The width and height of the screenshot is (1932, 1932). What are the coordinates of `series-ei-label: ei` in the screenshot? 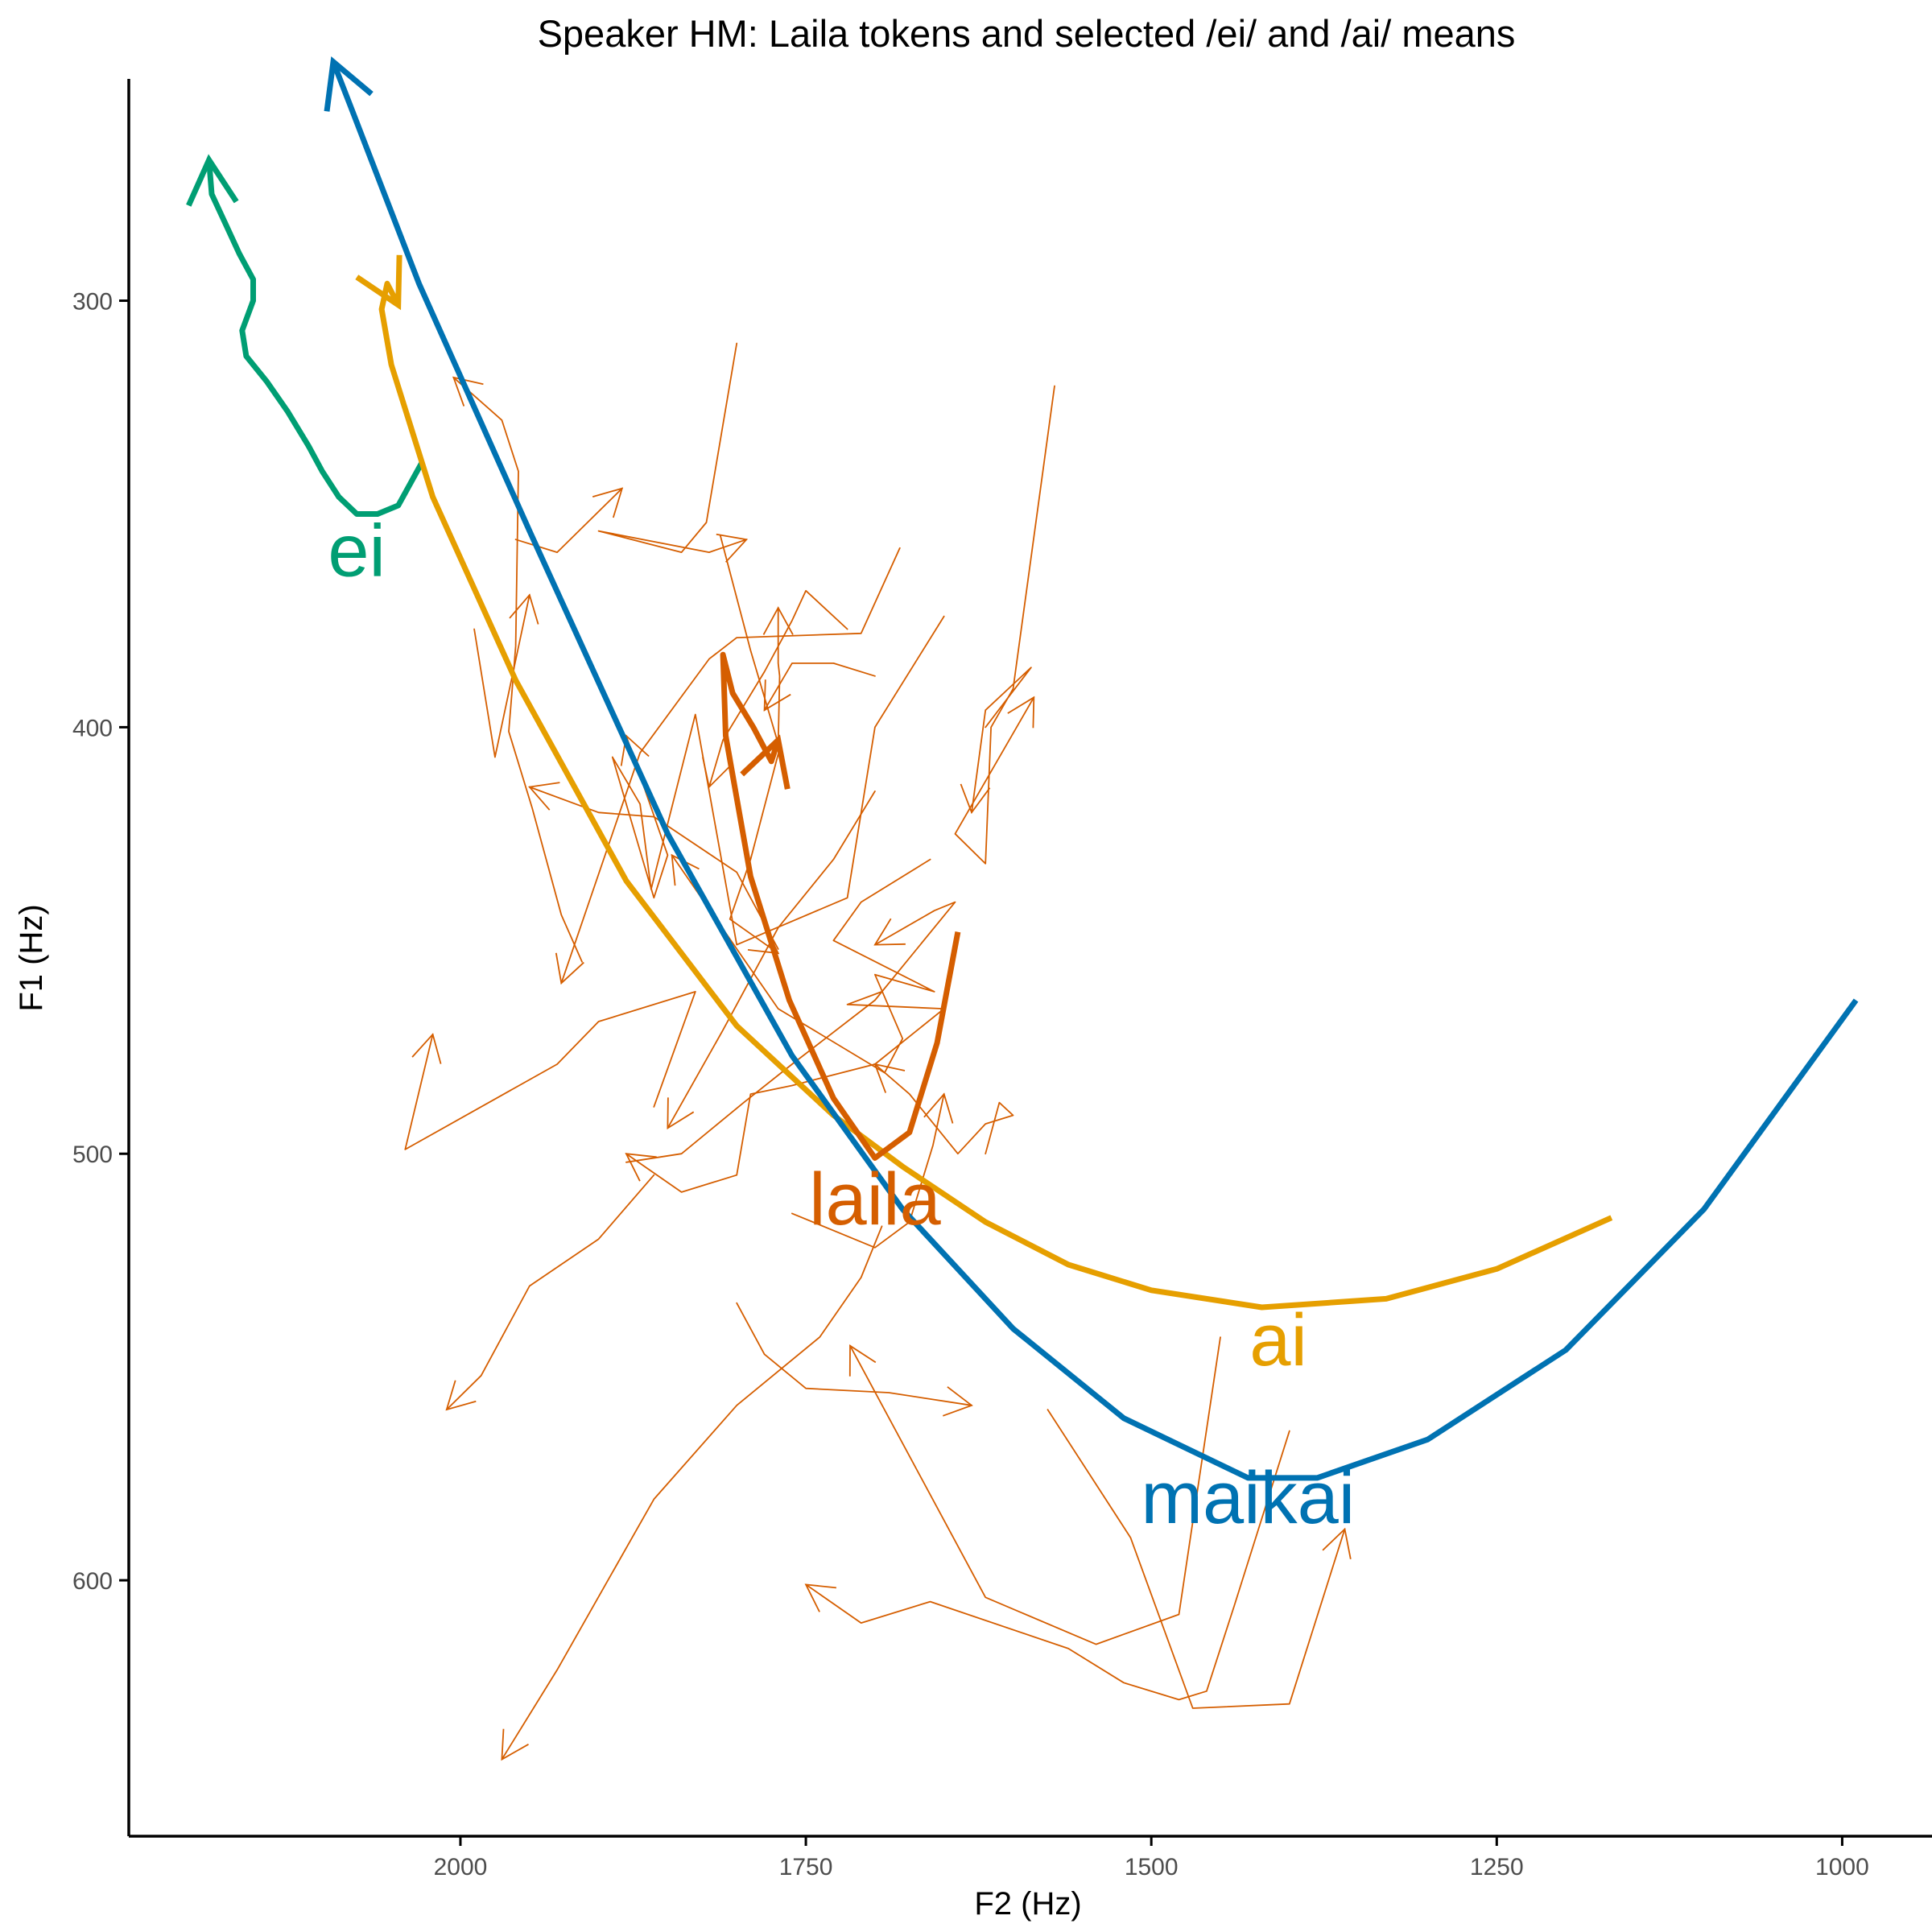 It's located at (357, 551).